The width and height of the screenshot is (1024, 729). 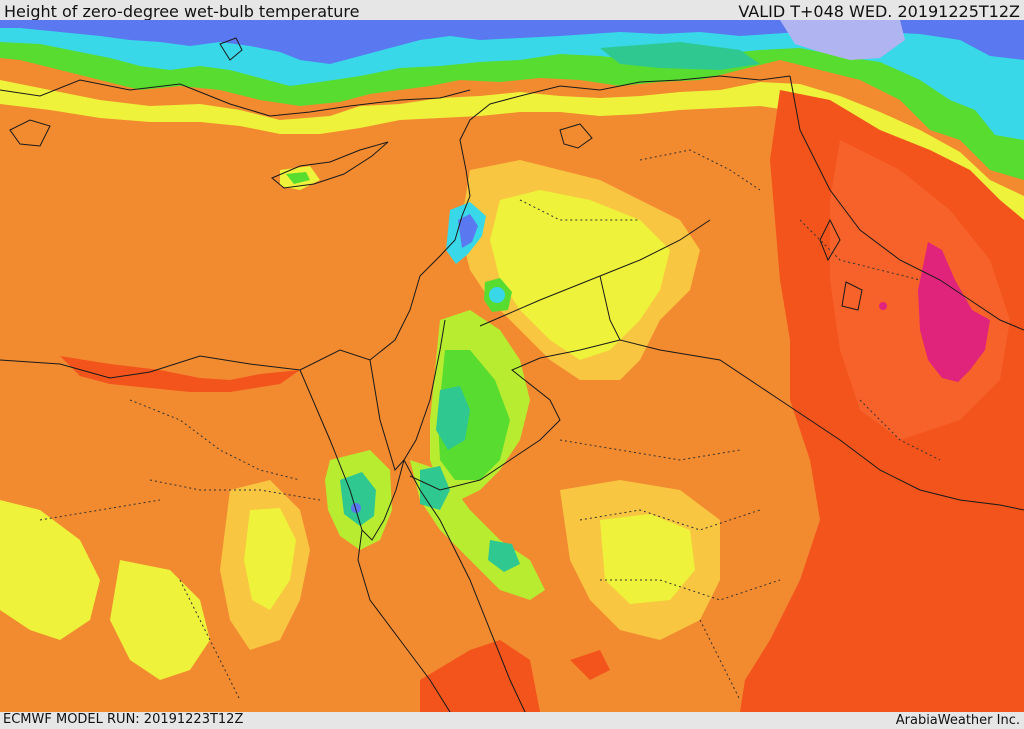 What do you see at coordinates (954, 312) in the screenshot?
I see `magenta-hotspot` at bounding box center [954, 312].